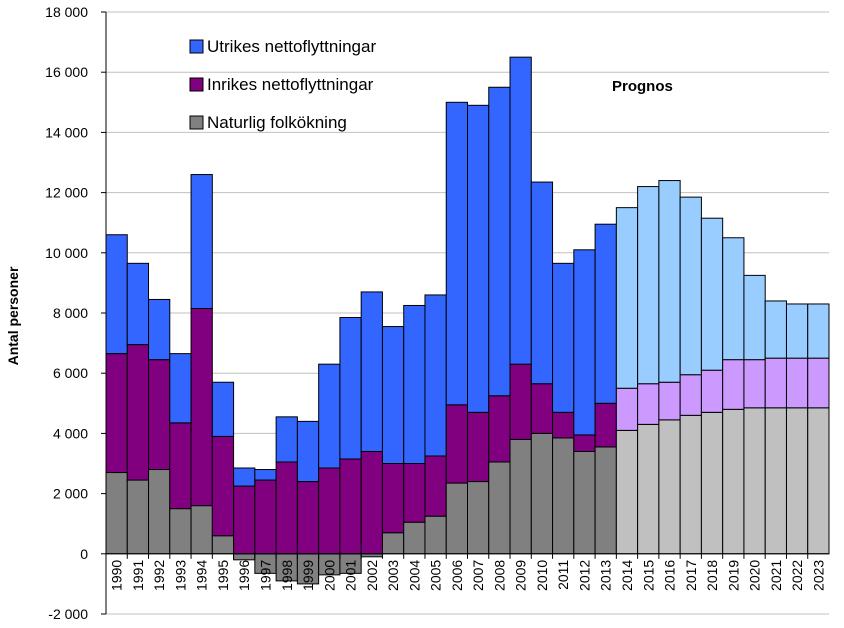 The height and width of the screenshot is (628, 844). What do you see at coordinates (117, 575) in the screenshot?
I see `x-tick-label: 1990` at bounding box center [117, 575].